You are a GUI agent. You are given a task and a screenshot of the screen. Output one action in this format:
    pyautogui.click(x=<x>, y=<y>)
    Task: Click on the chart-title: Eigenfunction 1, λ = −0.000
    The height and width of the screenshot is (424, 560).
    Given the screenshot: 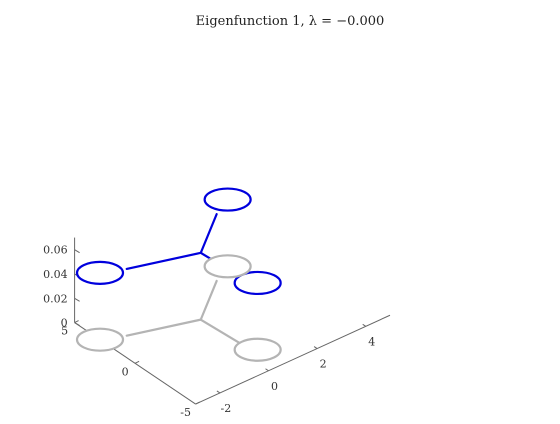 What is the action you would take?
    pyautogui.click(x=290, y=21)
    